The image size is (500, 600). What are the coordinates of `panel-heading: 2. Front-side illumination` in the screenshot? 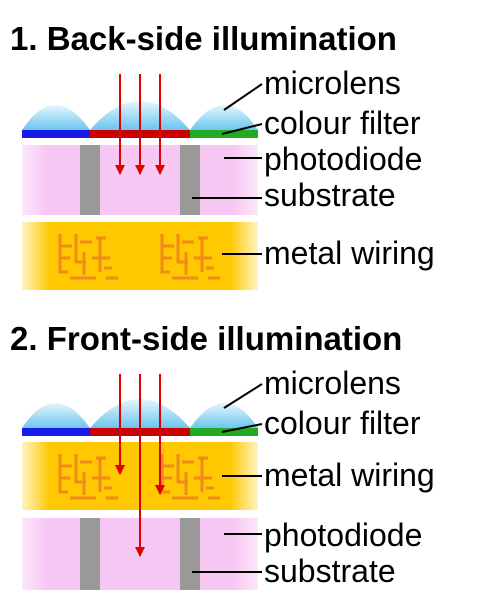 It's located at (206, 338).